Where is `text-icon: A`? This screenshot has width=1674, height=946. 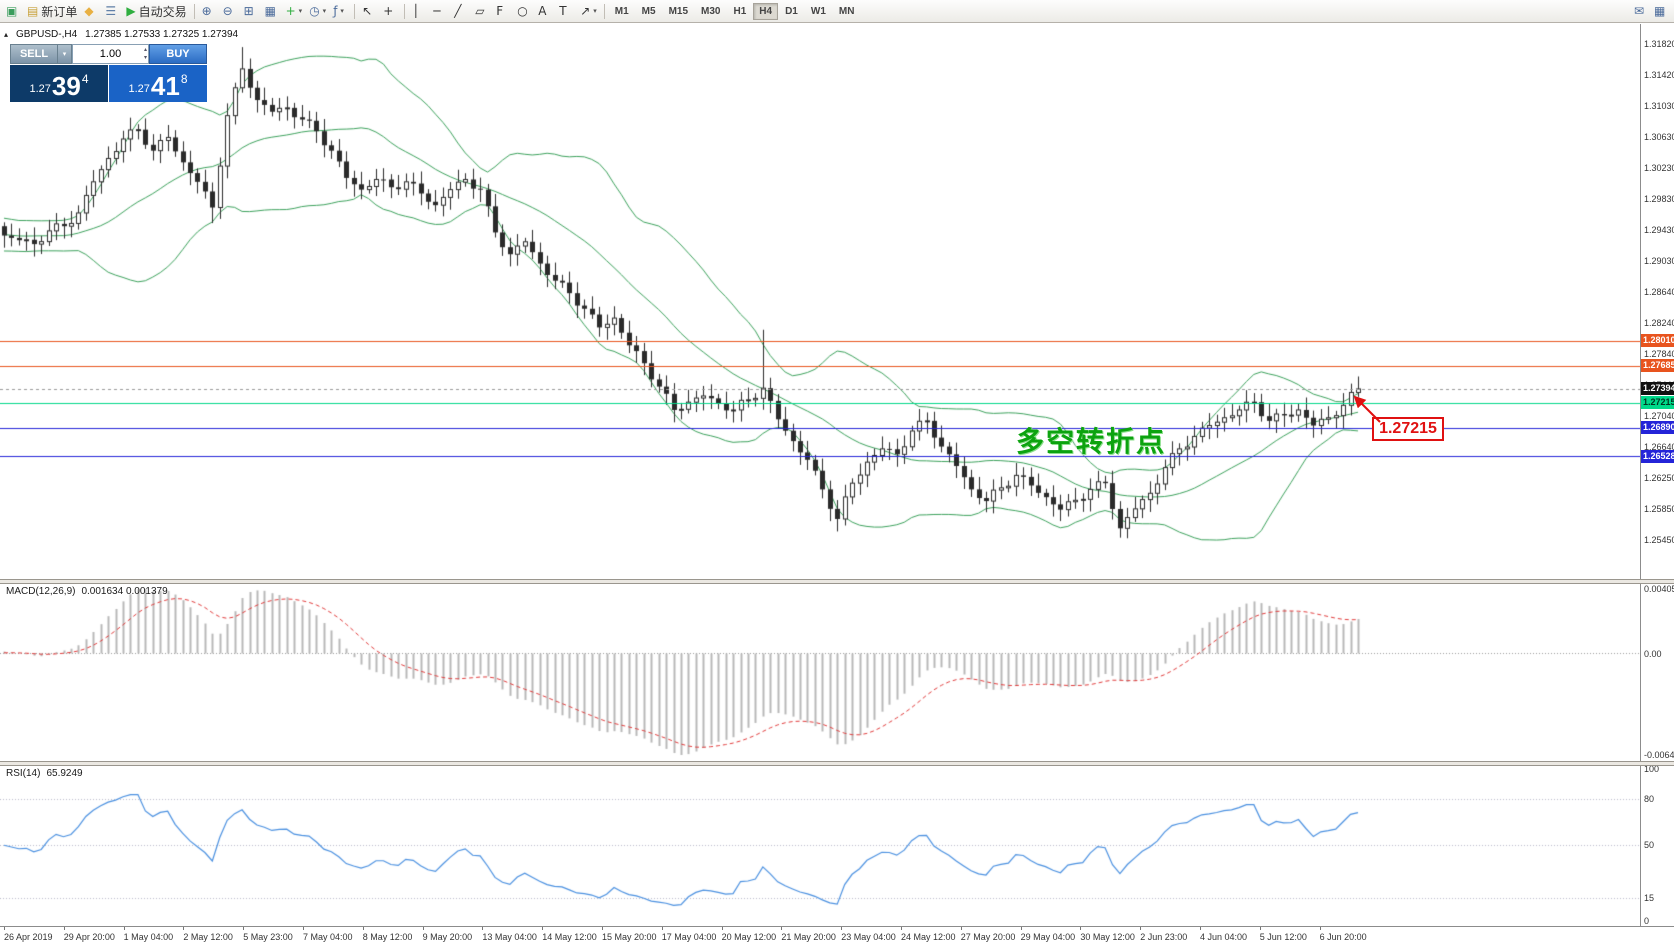 text-icon: A is located at coordinates (542, 11).